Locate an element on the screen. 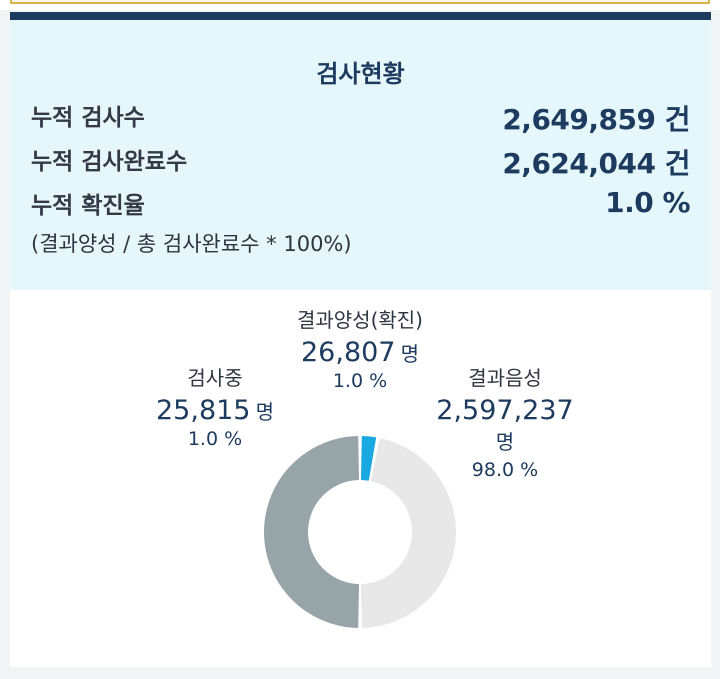 This screenshot has height=679, width=720. positive-unit: 명 is located at coordinates (409, 354).